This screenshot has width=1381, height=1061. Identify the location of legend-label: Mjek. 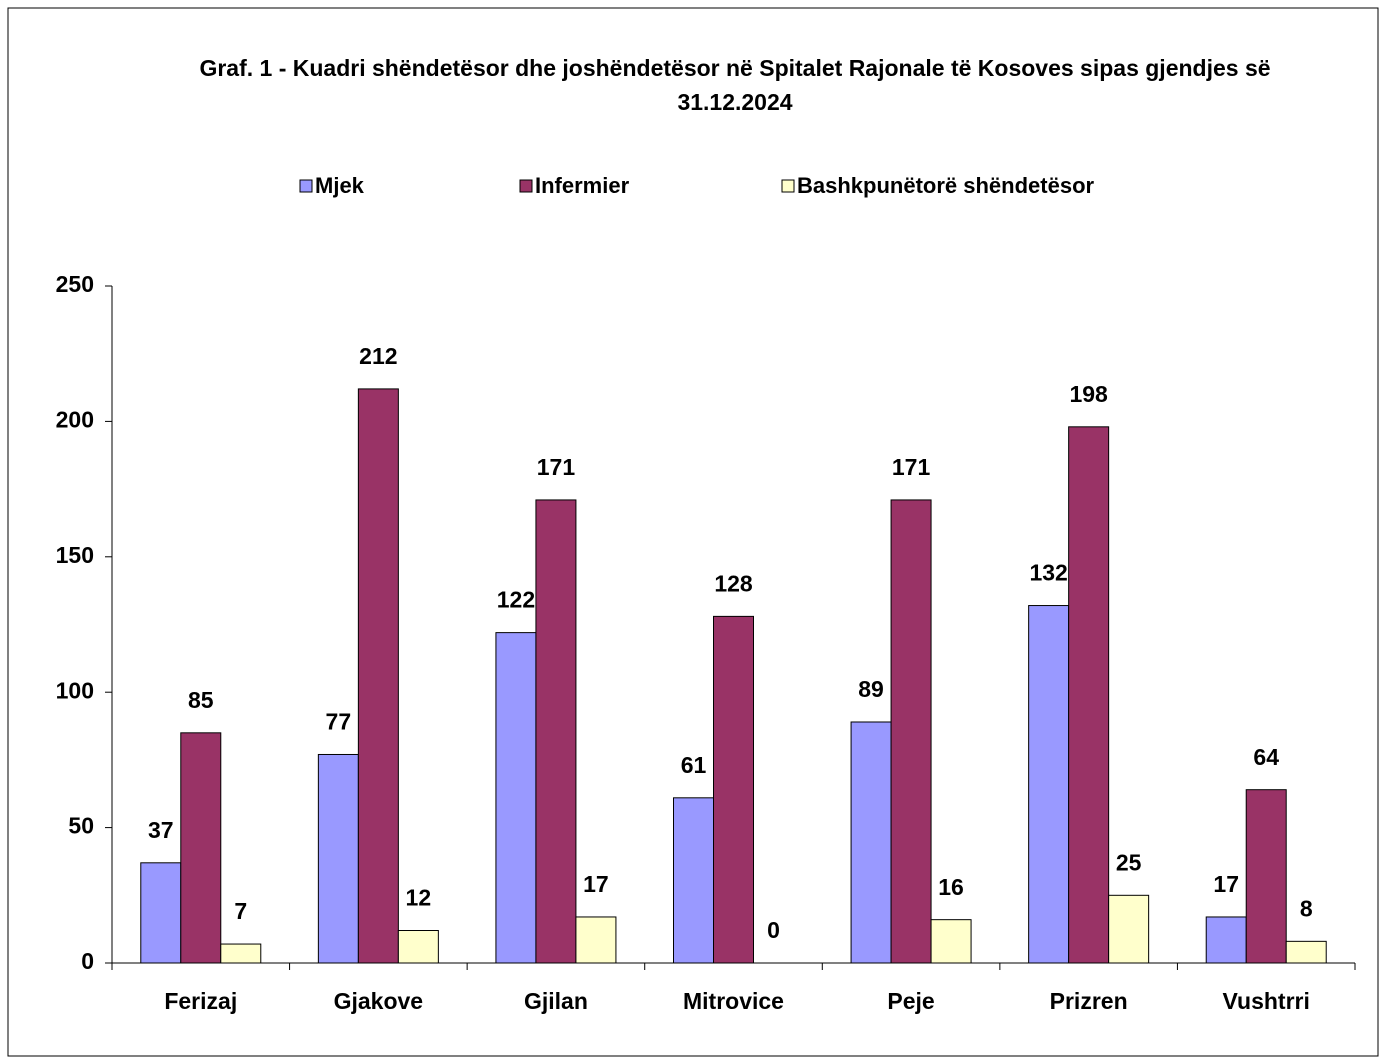
(340, 185).